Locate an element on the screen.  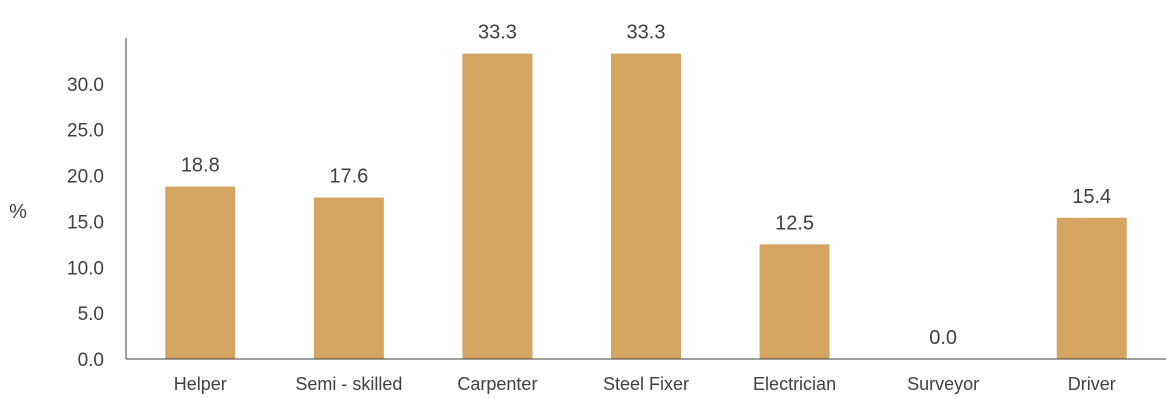
y-tick-label: 15.0 is located at coordinates (85, 222).